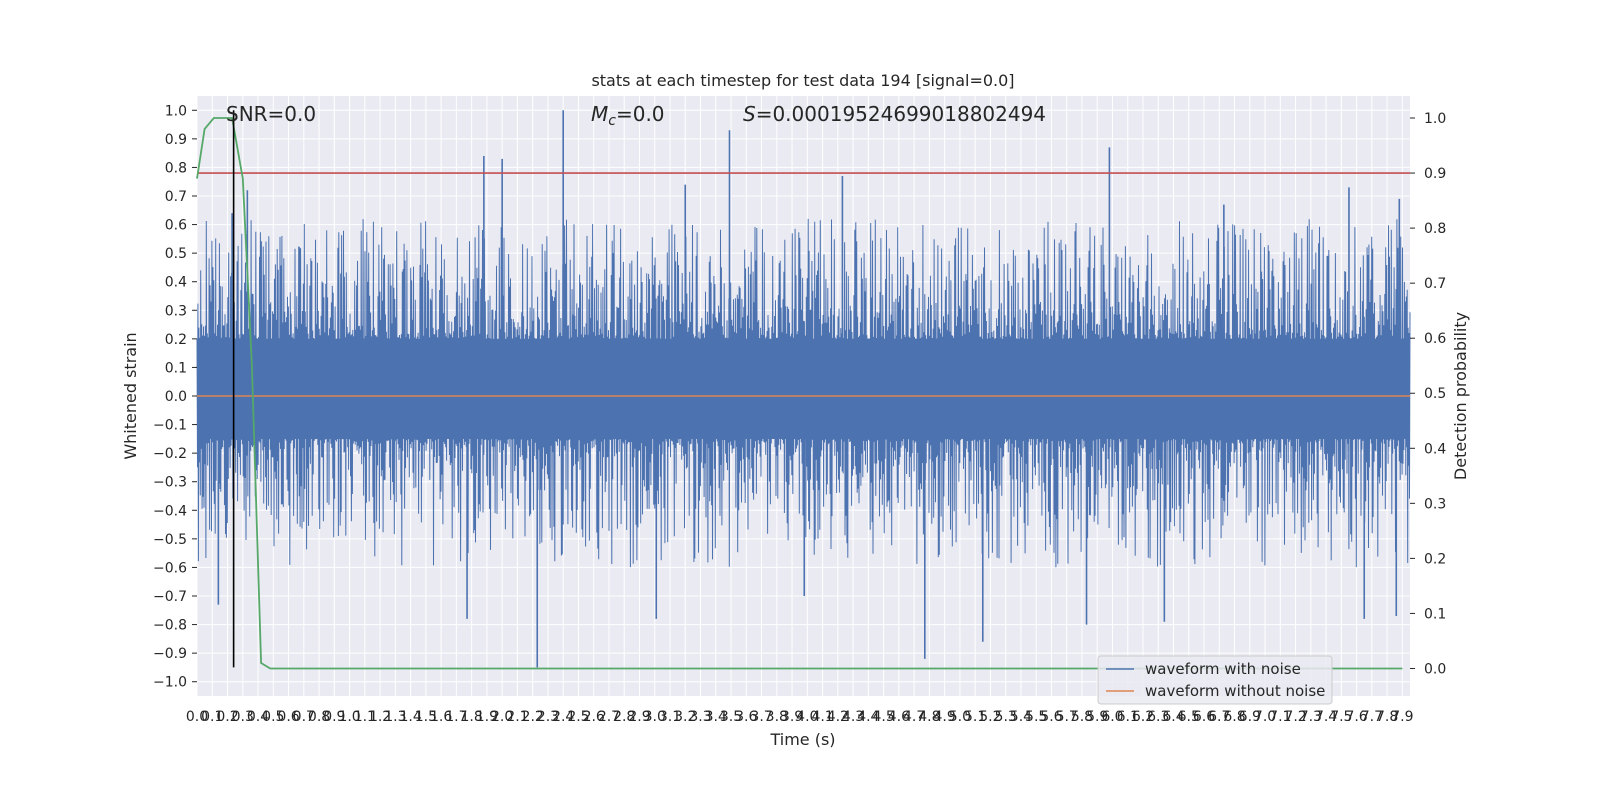 This screenshot has width=1600, height=800. I want to click on y2-tick-label: 1.0, so click(1435, 119).